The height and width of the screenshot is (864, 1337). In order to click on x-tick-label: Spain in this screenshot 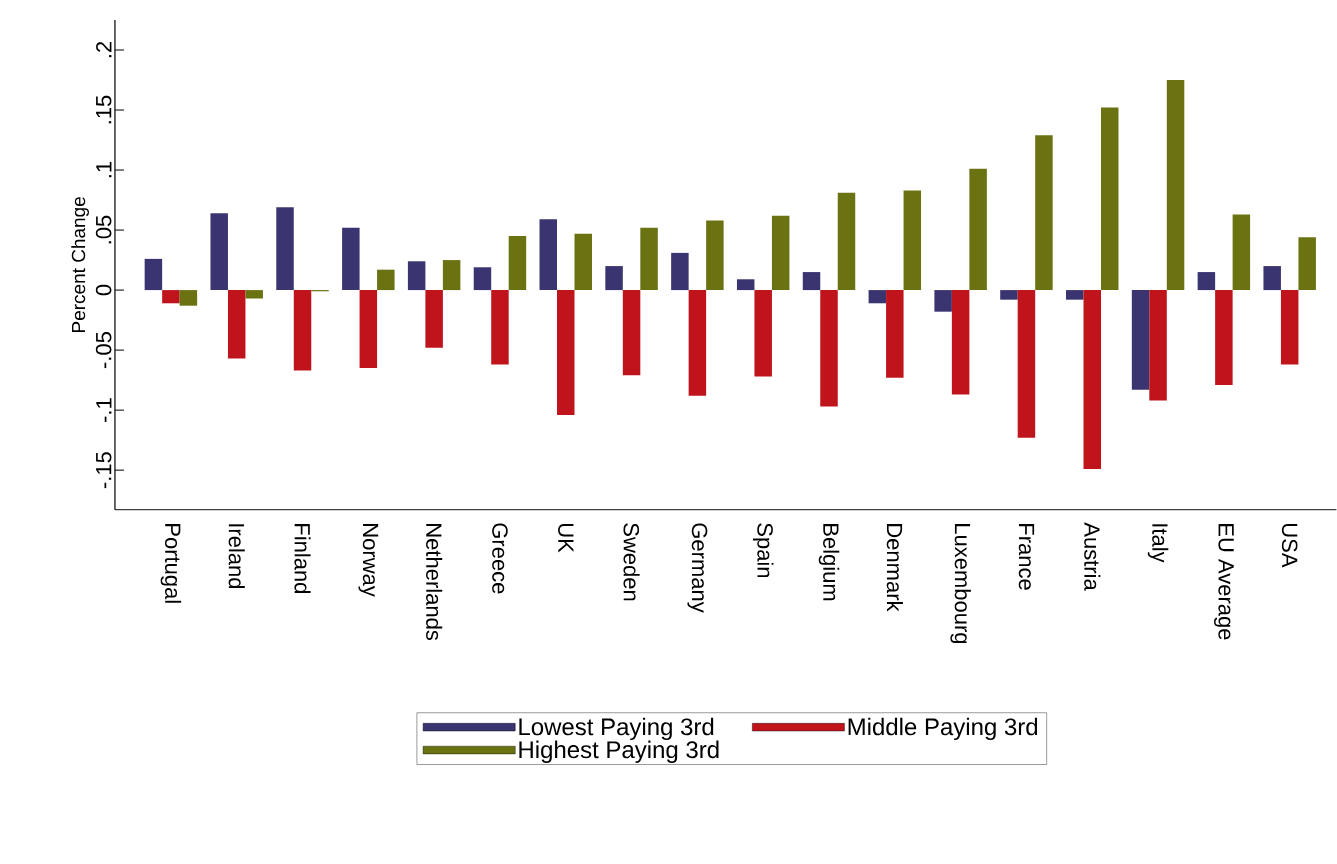, I will do `click(763, 550)`.